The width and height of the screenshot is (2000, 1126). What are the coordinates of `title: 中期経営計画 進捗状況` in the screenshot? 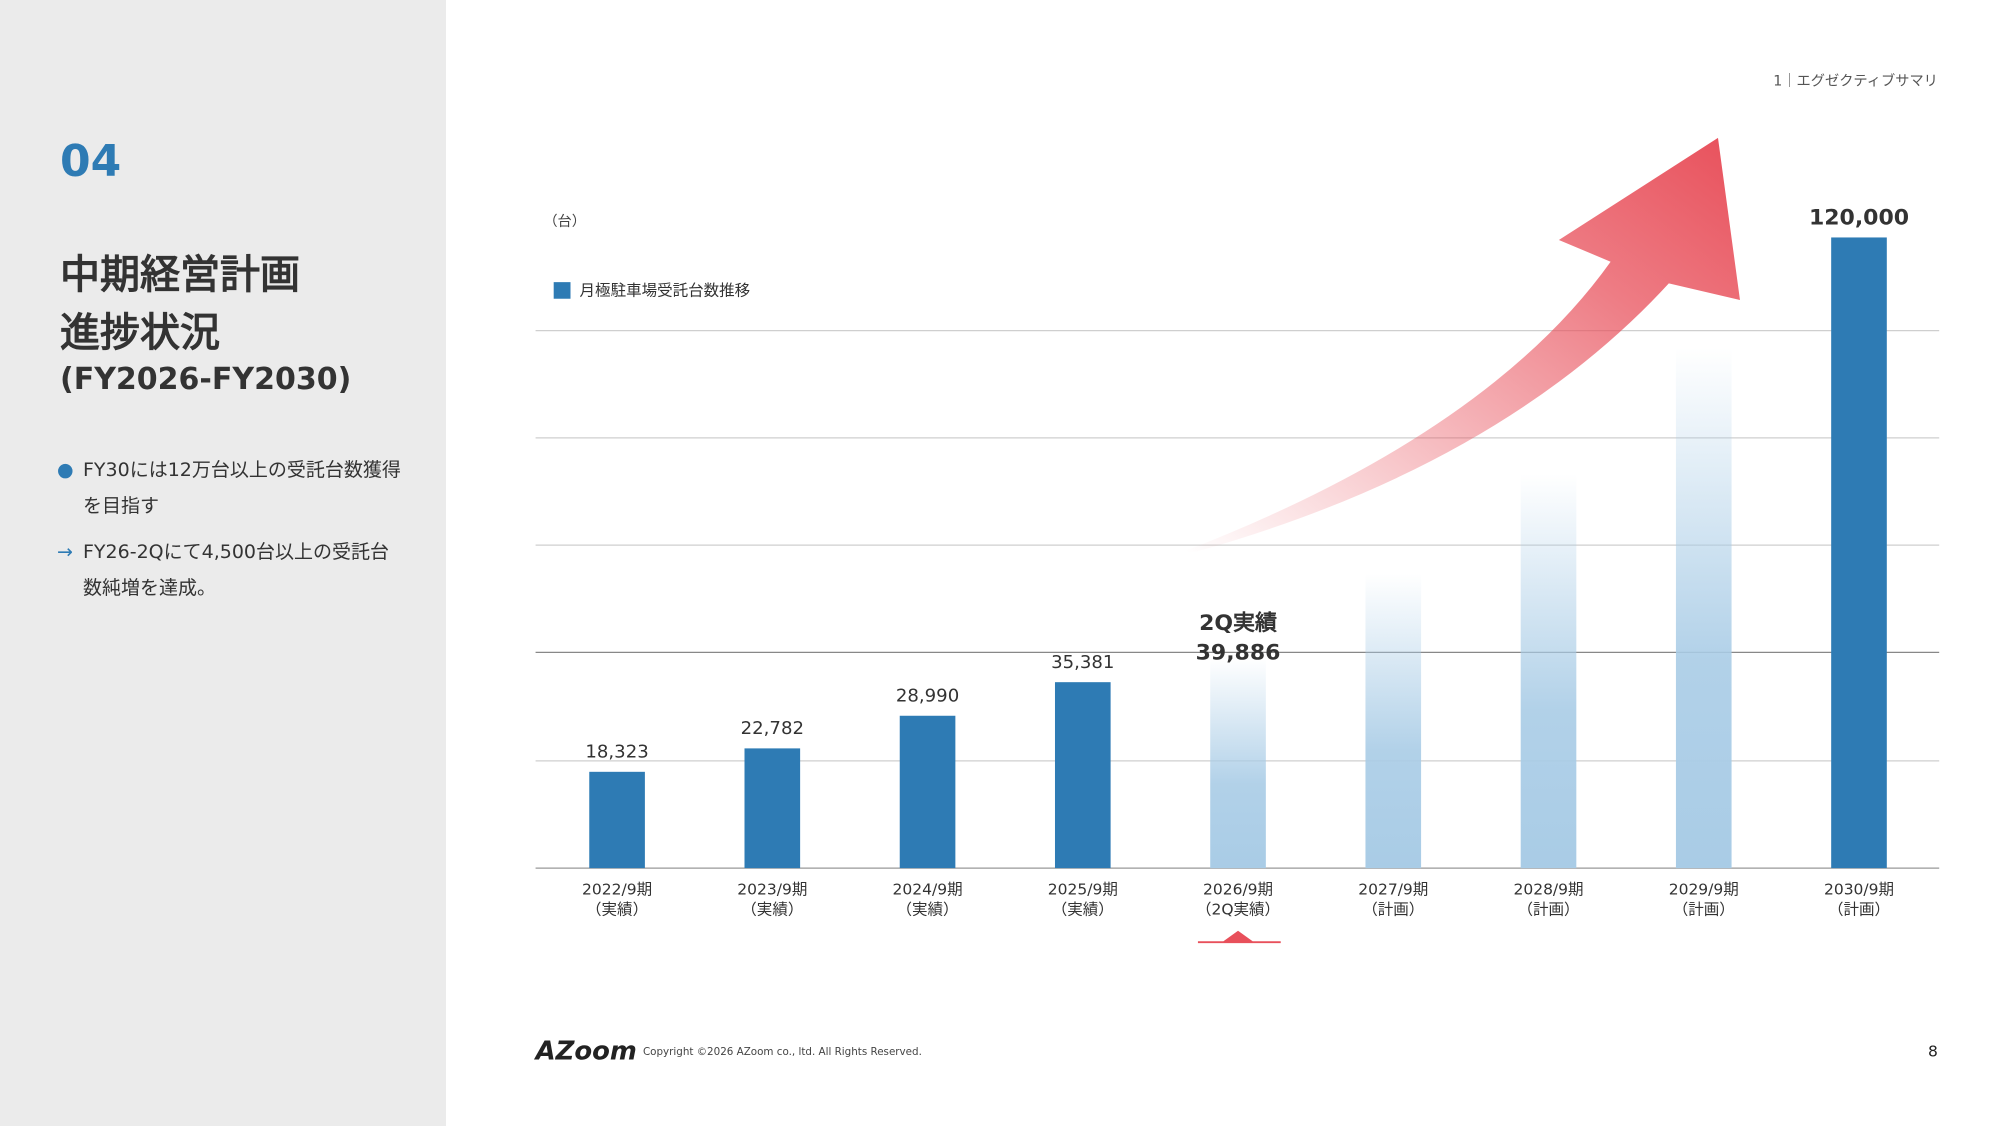 It's located at (180, 304).